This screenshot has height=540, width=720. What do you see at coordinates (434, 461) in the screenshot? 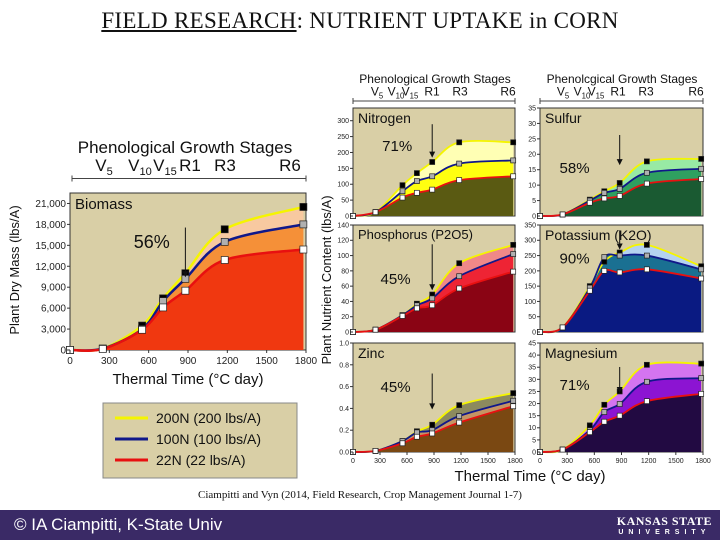
I see `x-tick-label: 900` at bounding box center [434, 461].